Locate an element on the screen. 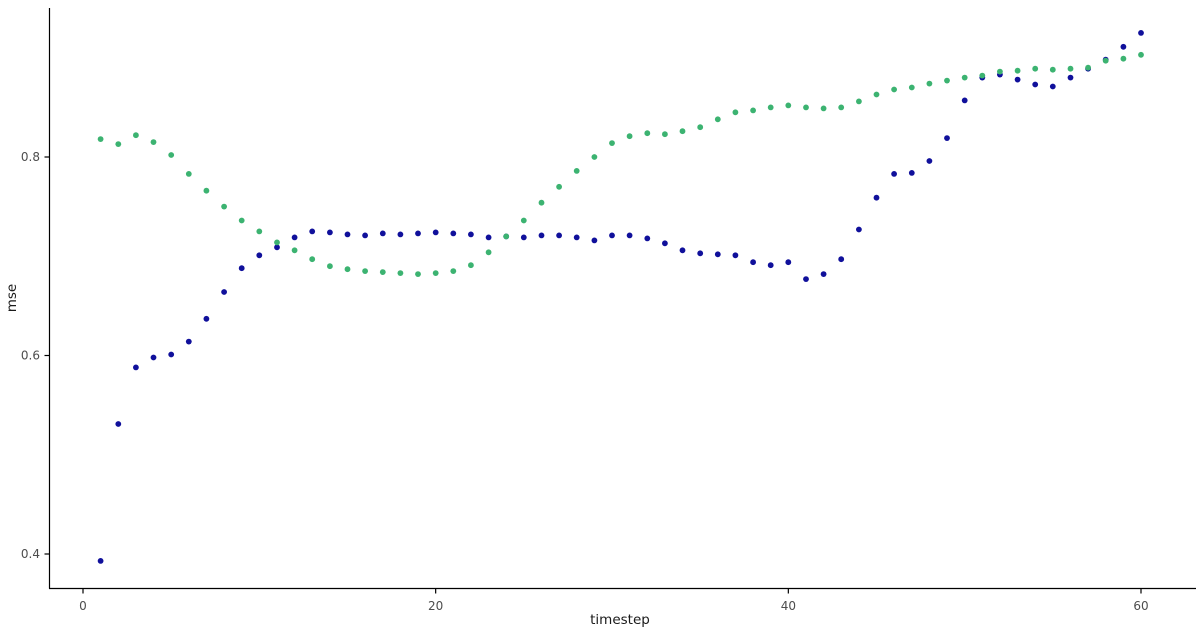  y-axis: 0.4 0.6 0.8 mse is located at coordinates (27, 298).